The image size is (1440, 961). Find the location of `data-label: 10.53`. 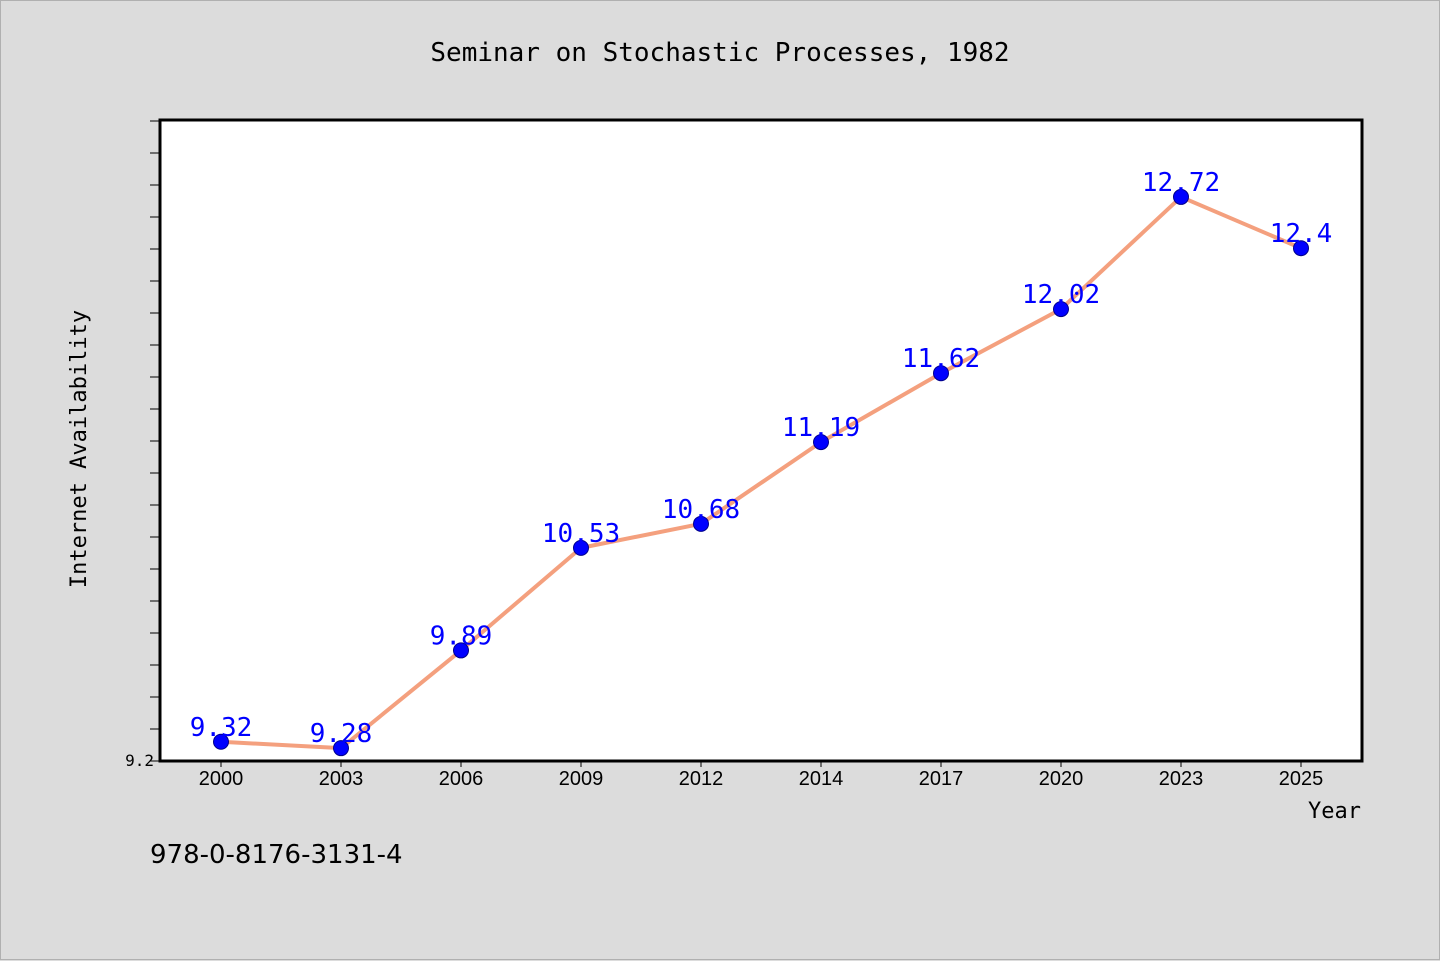

data-label: 10.53 is located at coordinates (581, 534).